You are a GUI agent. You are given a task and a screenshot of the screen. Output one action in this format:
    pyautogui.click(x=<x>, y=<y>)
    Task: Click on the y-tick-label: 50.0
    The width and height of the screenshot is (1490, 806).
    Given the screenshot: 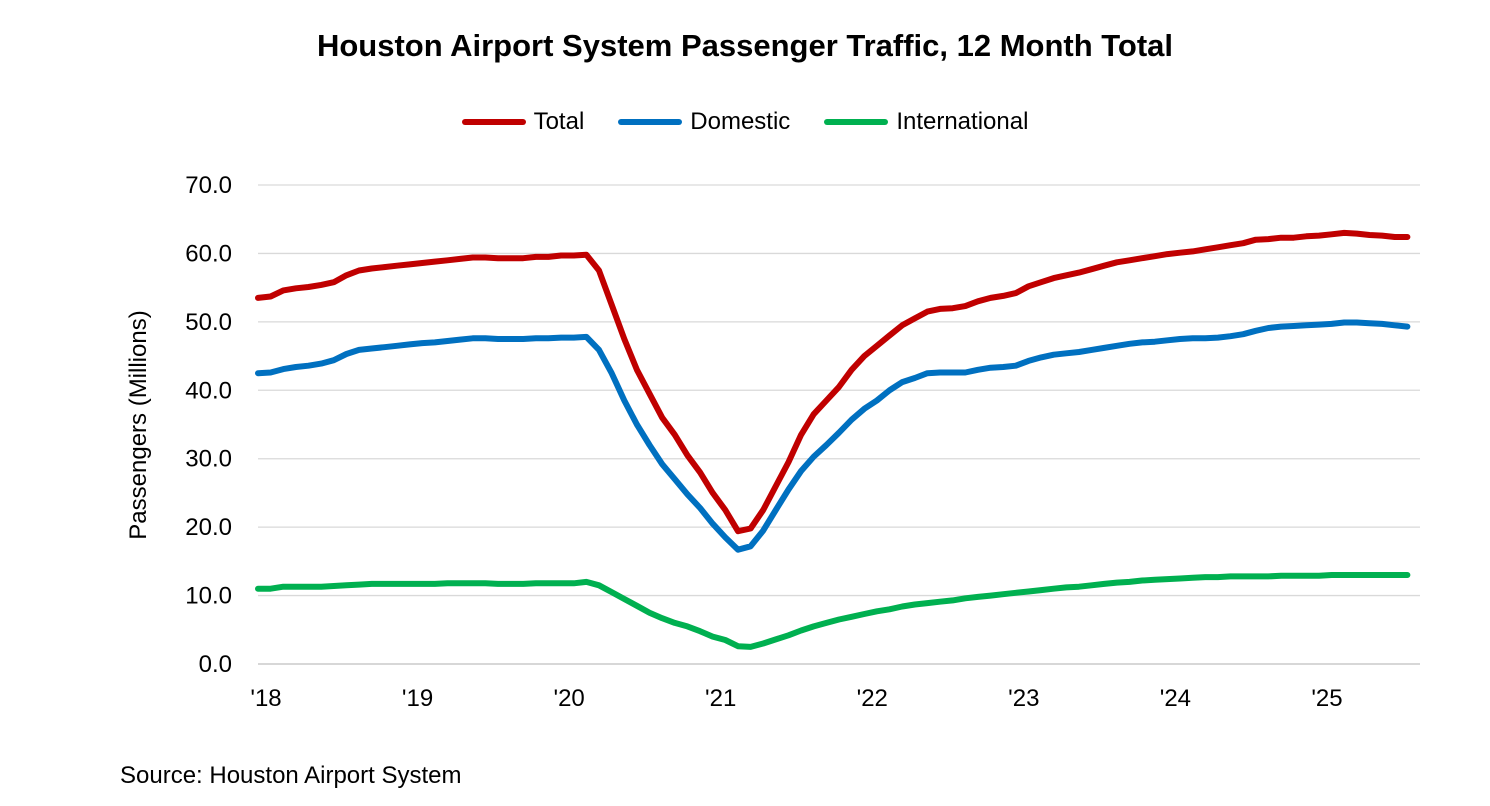 What is the action you would take?
    pyautogui.click(x=208, y=322)
    